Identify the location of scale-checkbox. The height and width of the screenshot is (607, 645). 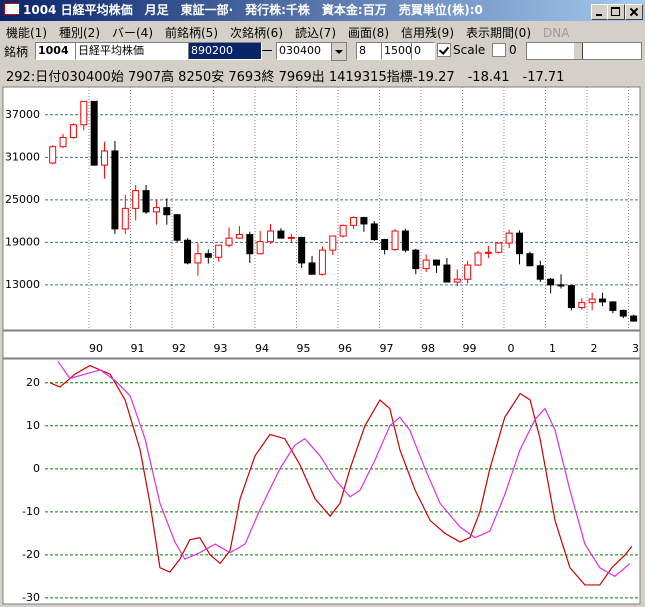
(444, 50).